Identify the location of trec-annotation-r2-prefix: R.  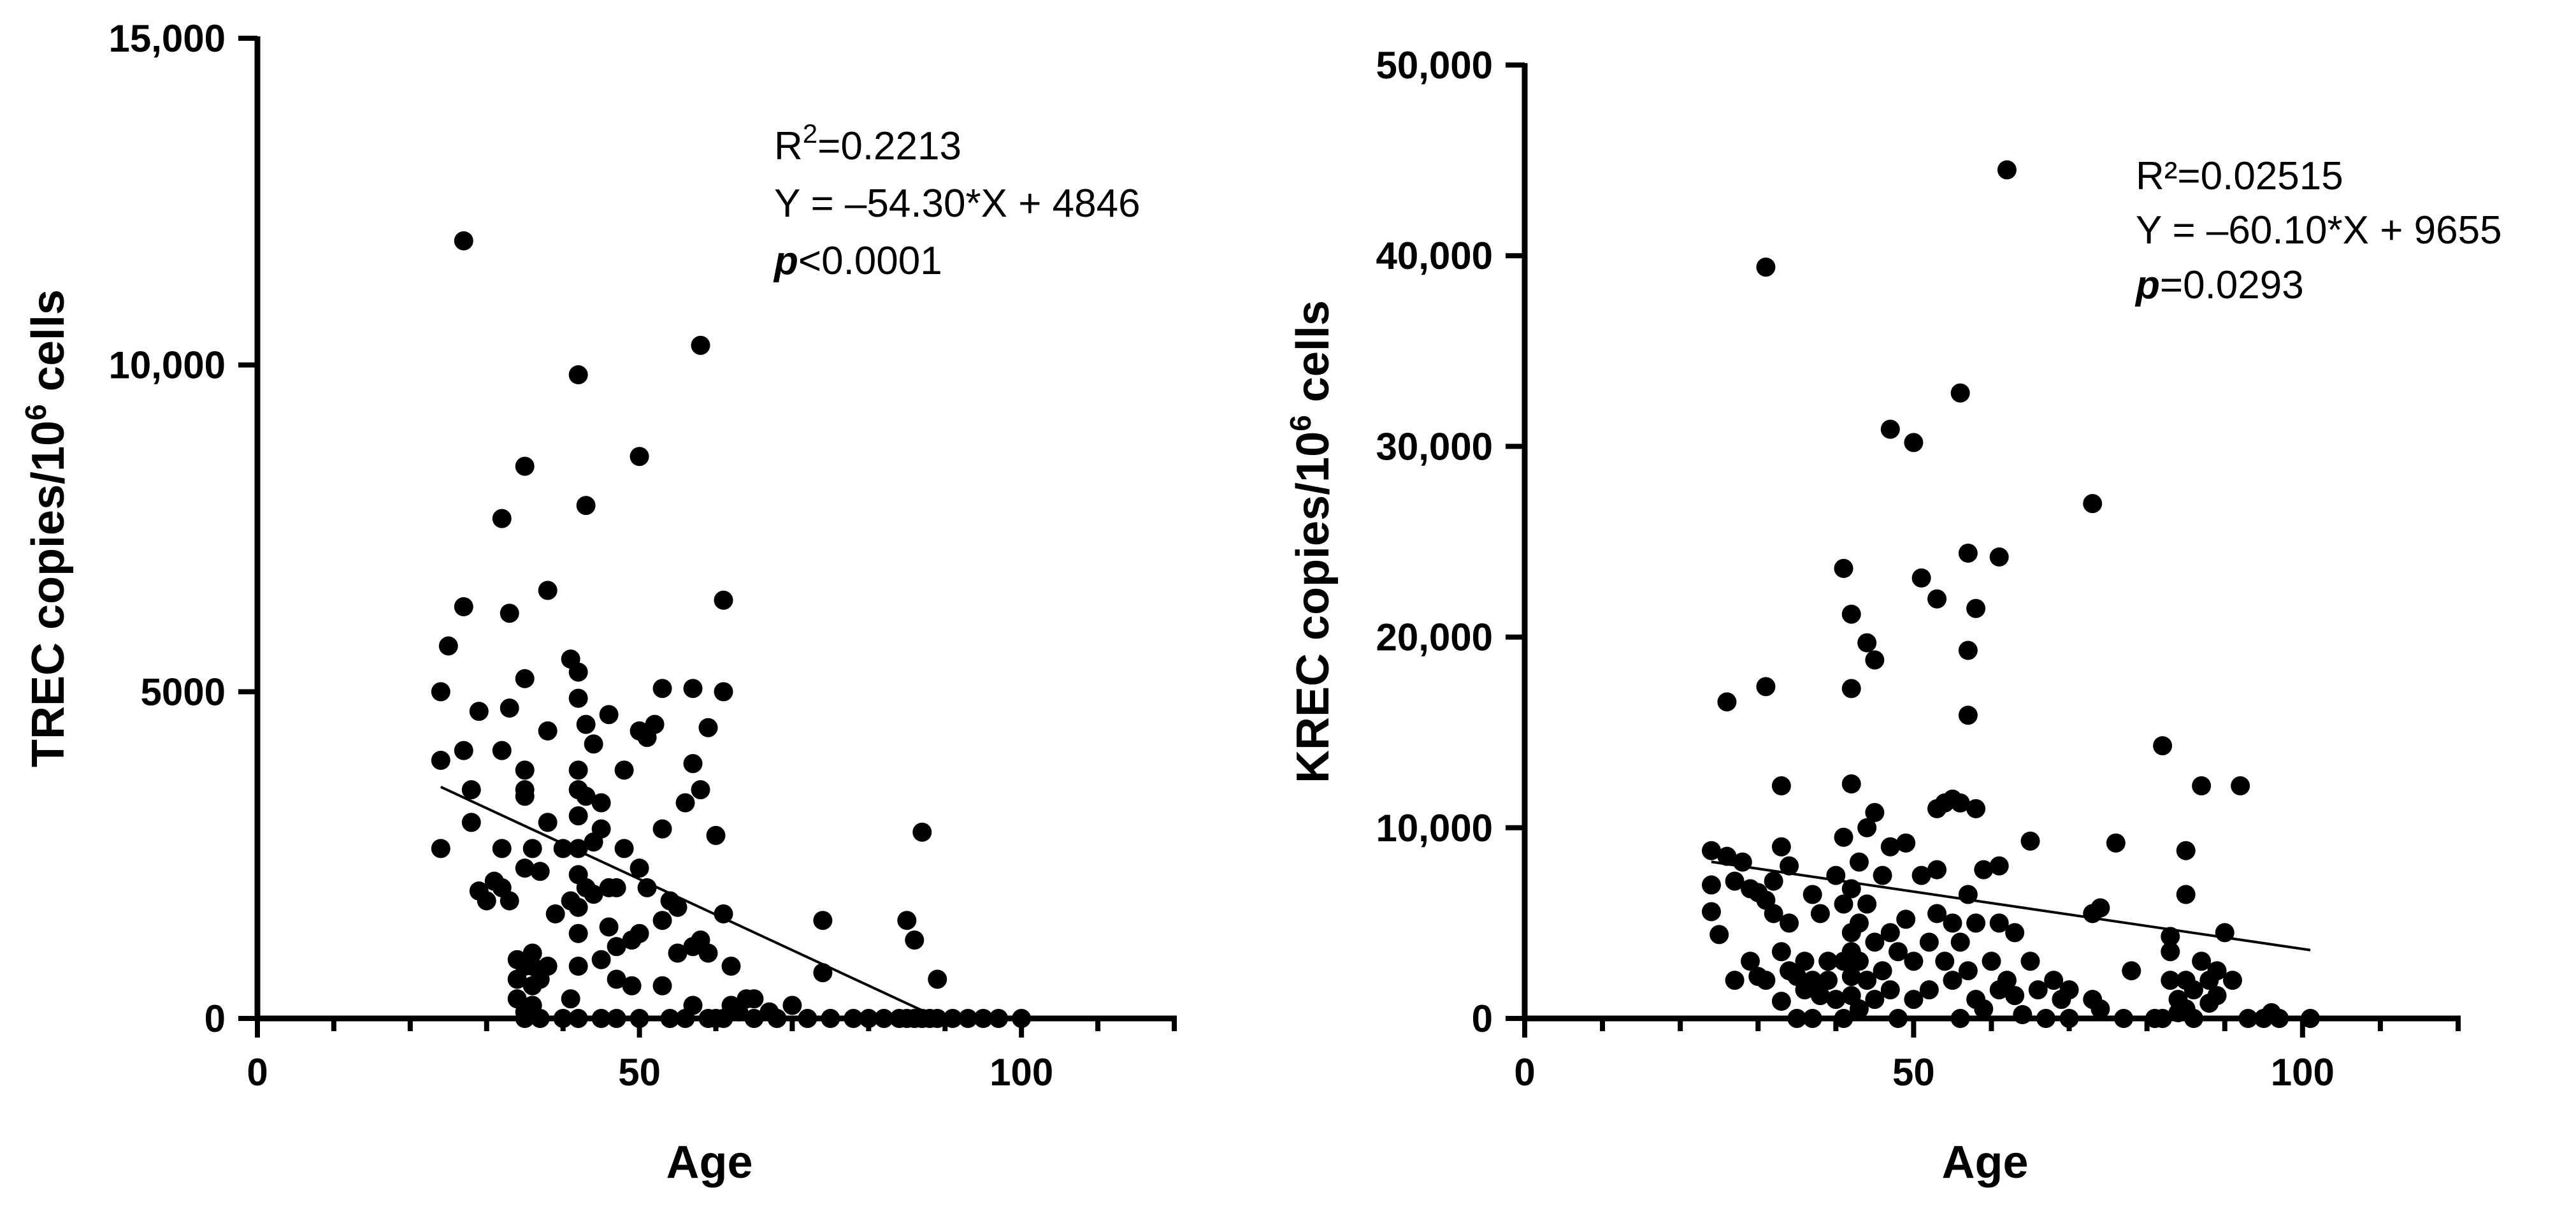
(788, 146).